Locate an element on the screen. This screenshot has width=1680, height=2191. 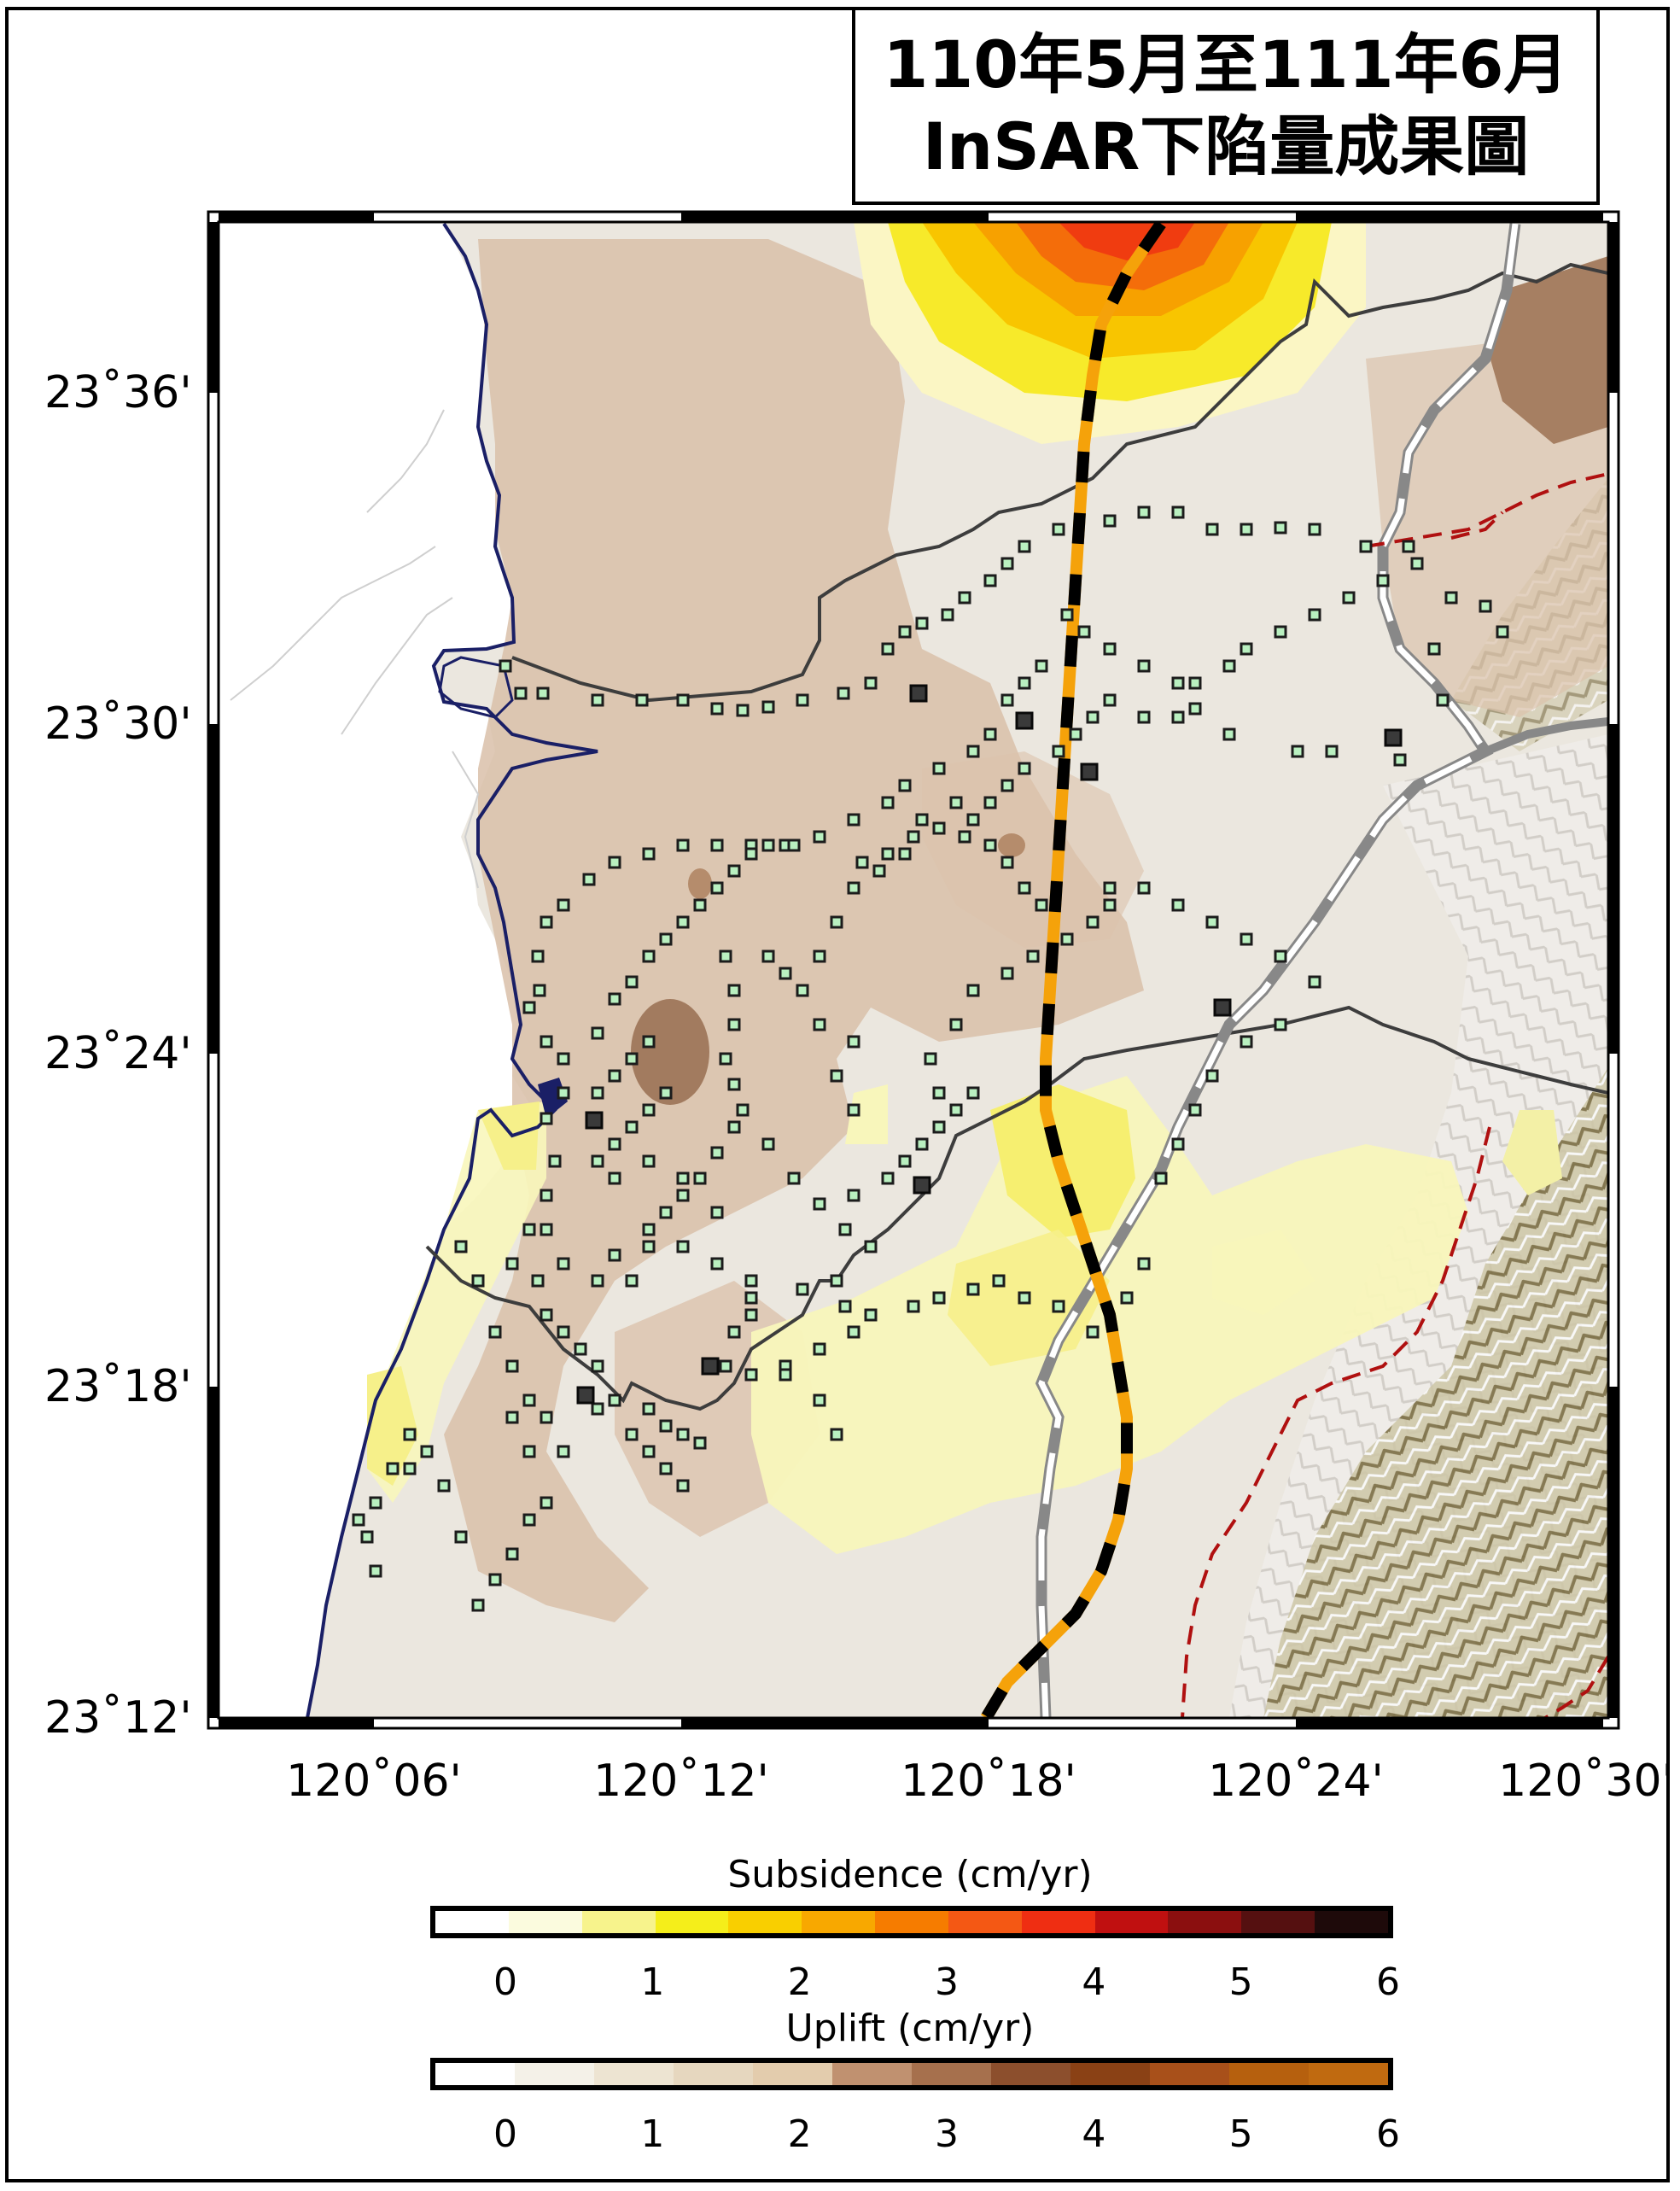
subsidence-colorbar is located at coordinates (912, 1922).